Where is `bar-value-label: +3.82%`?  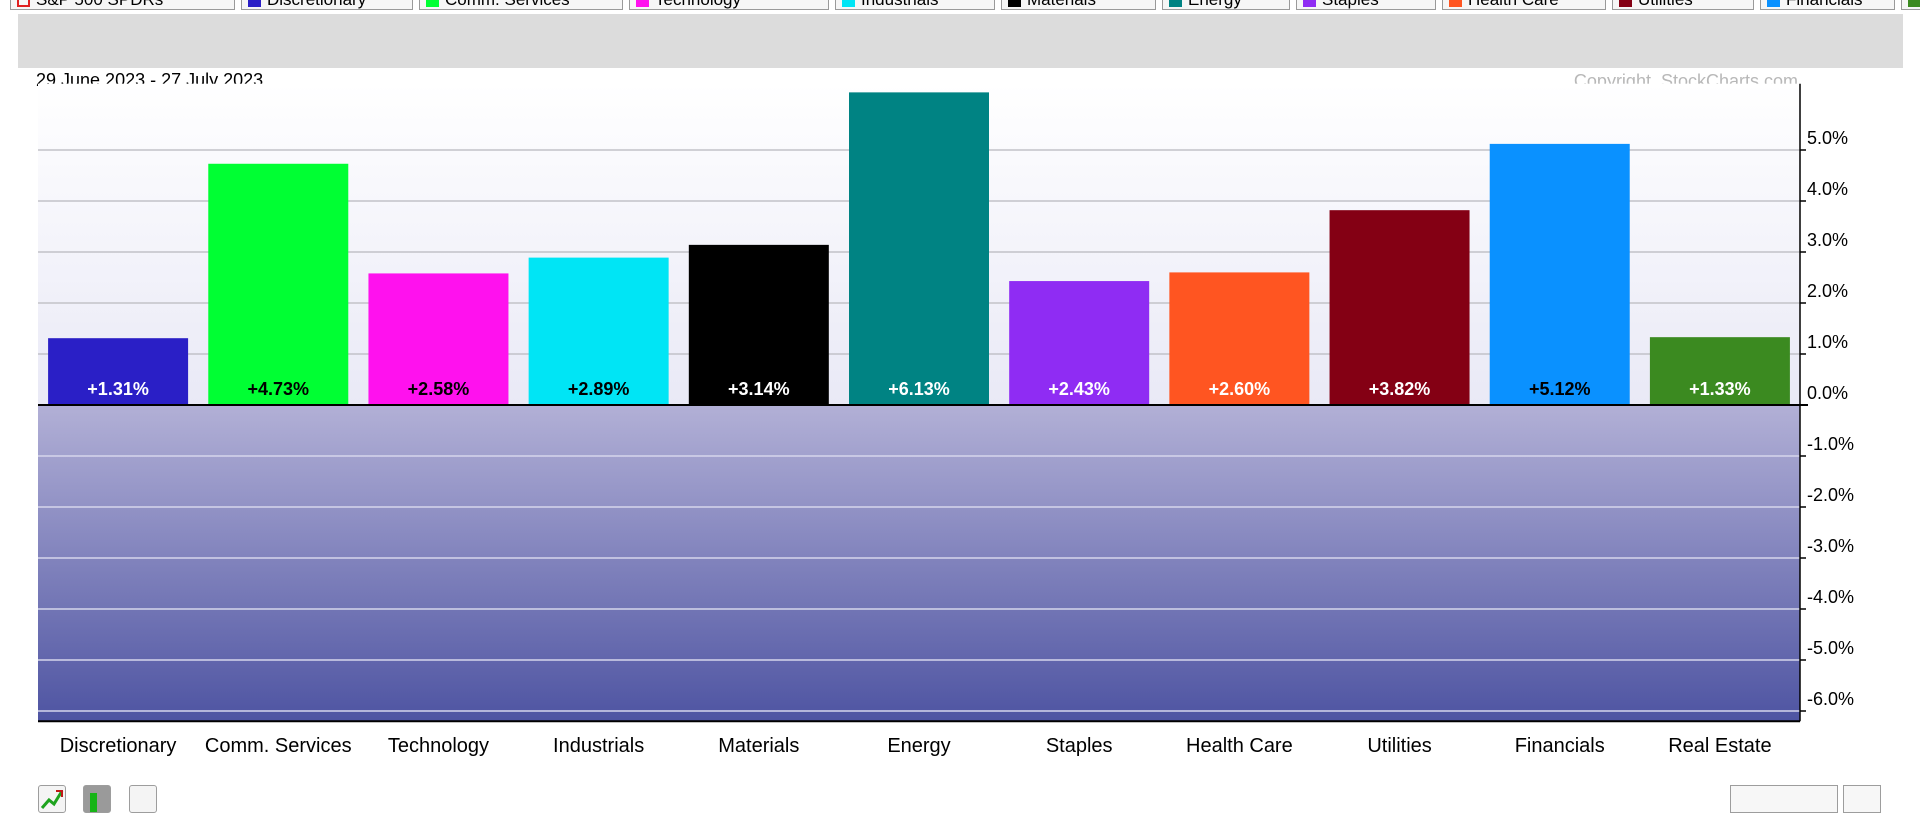 bar-value-label: +3.82% is located at coordinates (1400, 389).